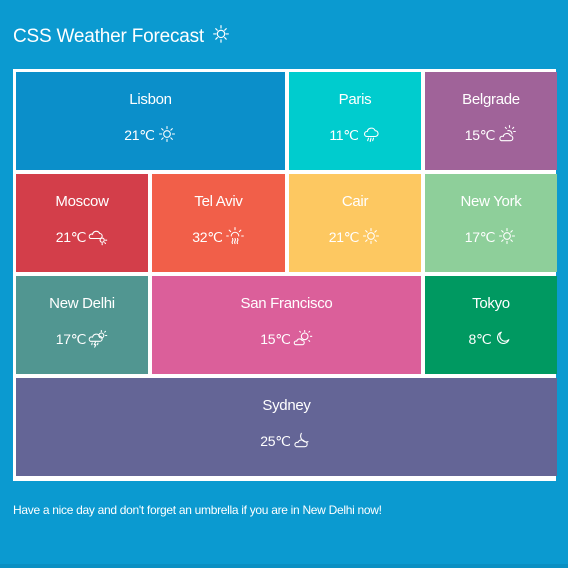  I want to click on city-reading: 8℃, so click(491, 339).